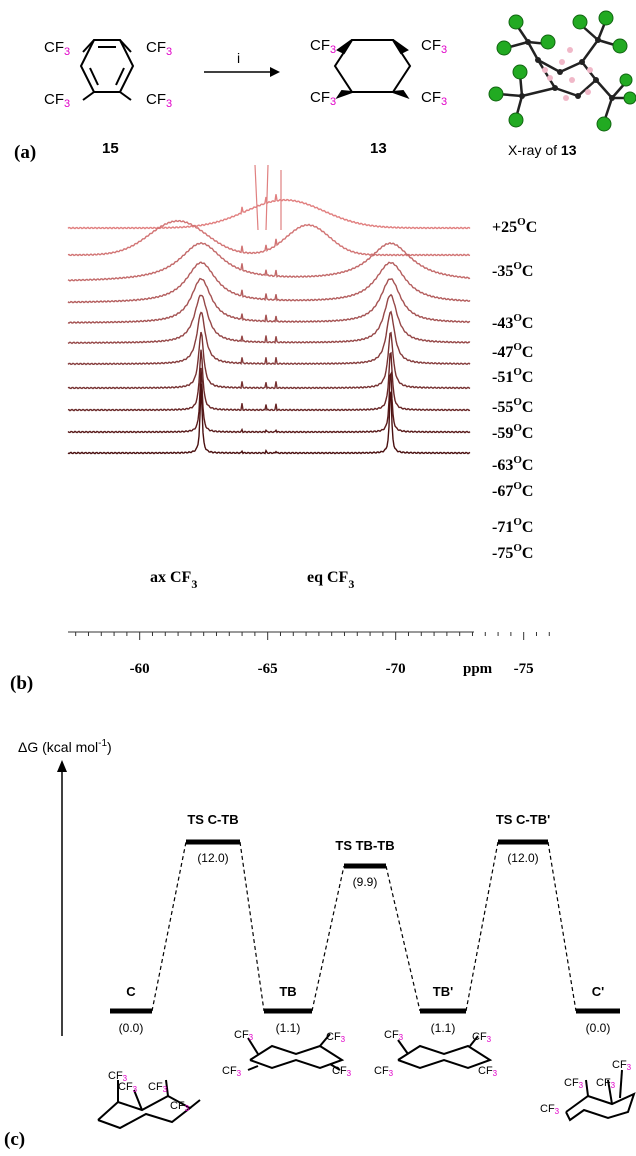 This screenshot has width=636, height=1156. What do you see at coordinates (65, 746) in the screenshot?
I see `y-axis-label: ΔG (kcal mol-1)` at bounding box center [65, 746].